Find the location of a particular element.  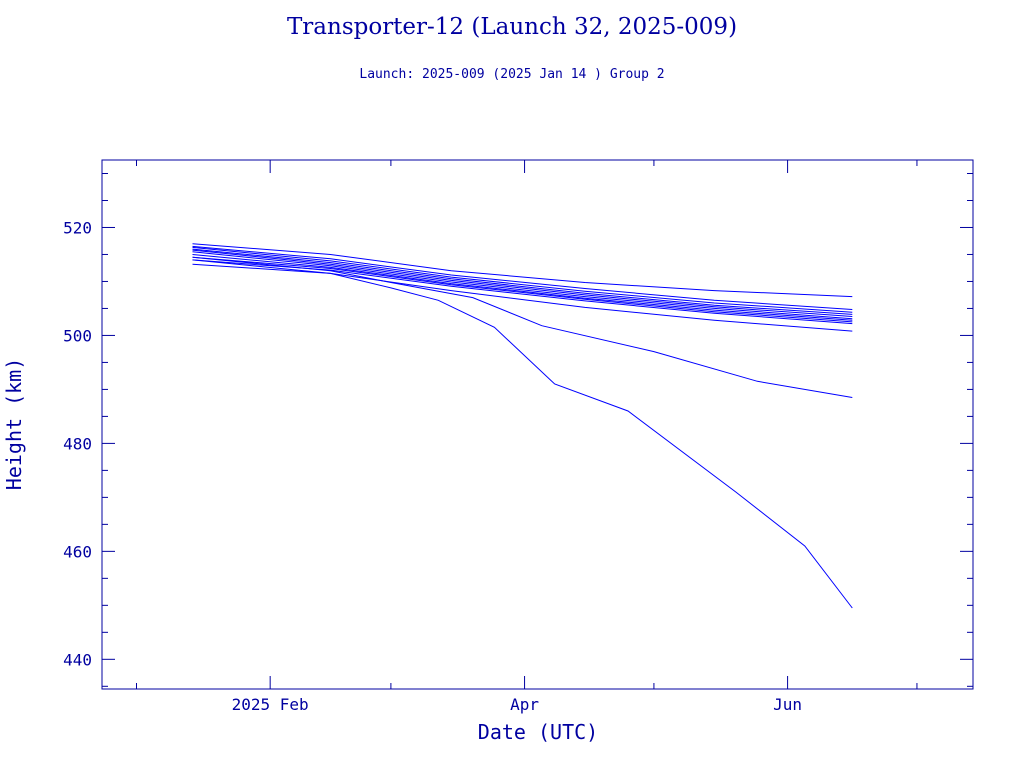

y-tick-label: 520 is located at coordinates (77, 227).